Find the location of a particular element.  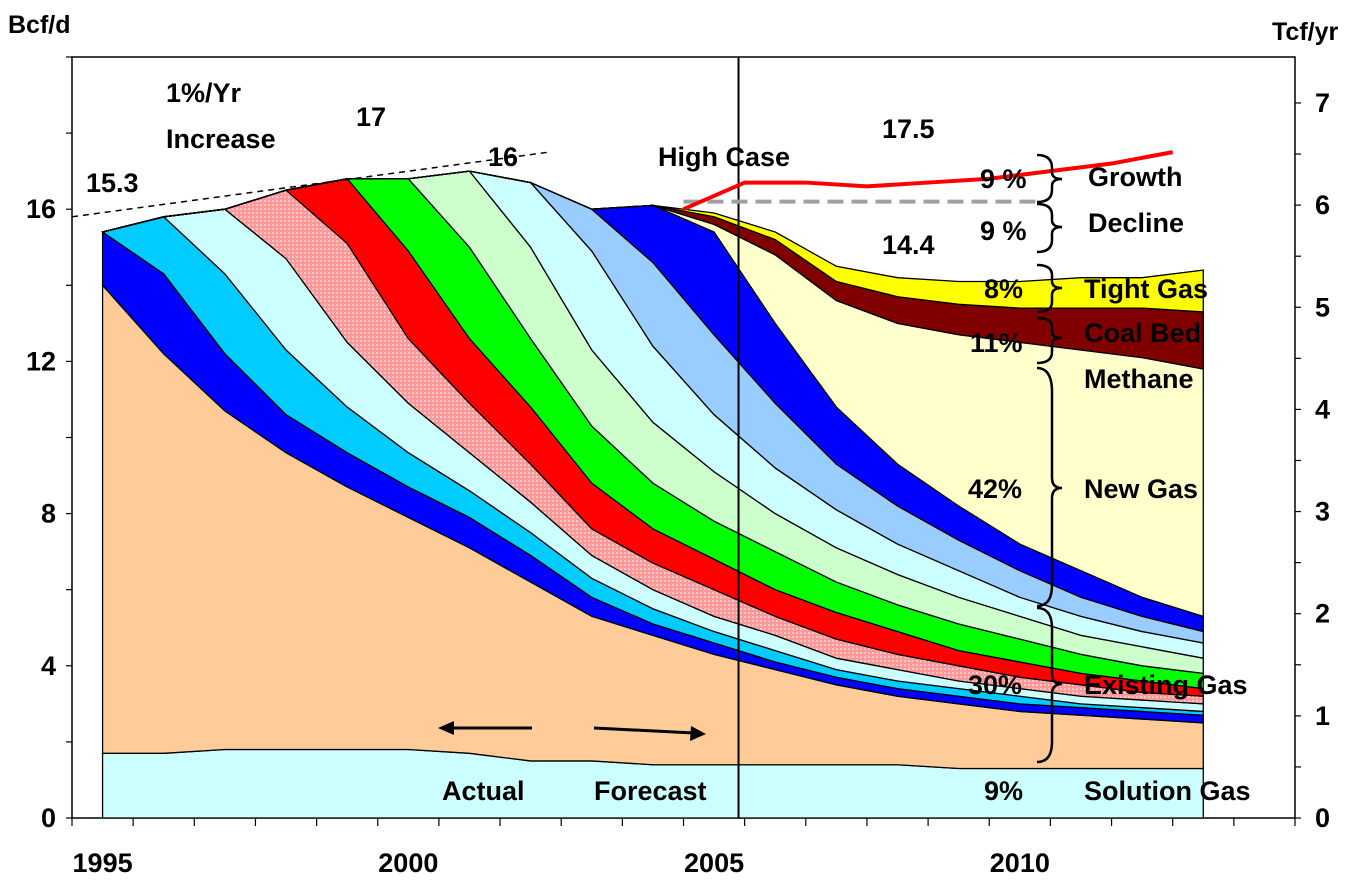

label-decline: Decline is located at coordinates (1136, 223).